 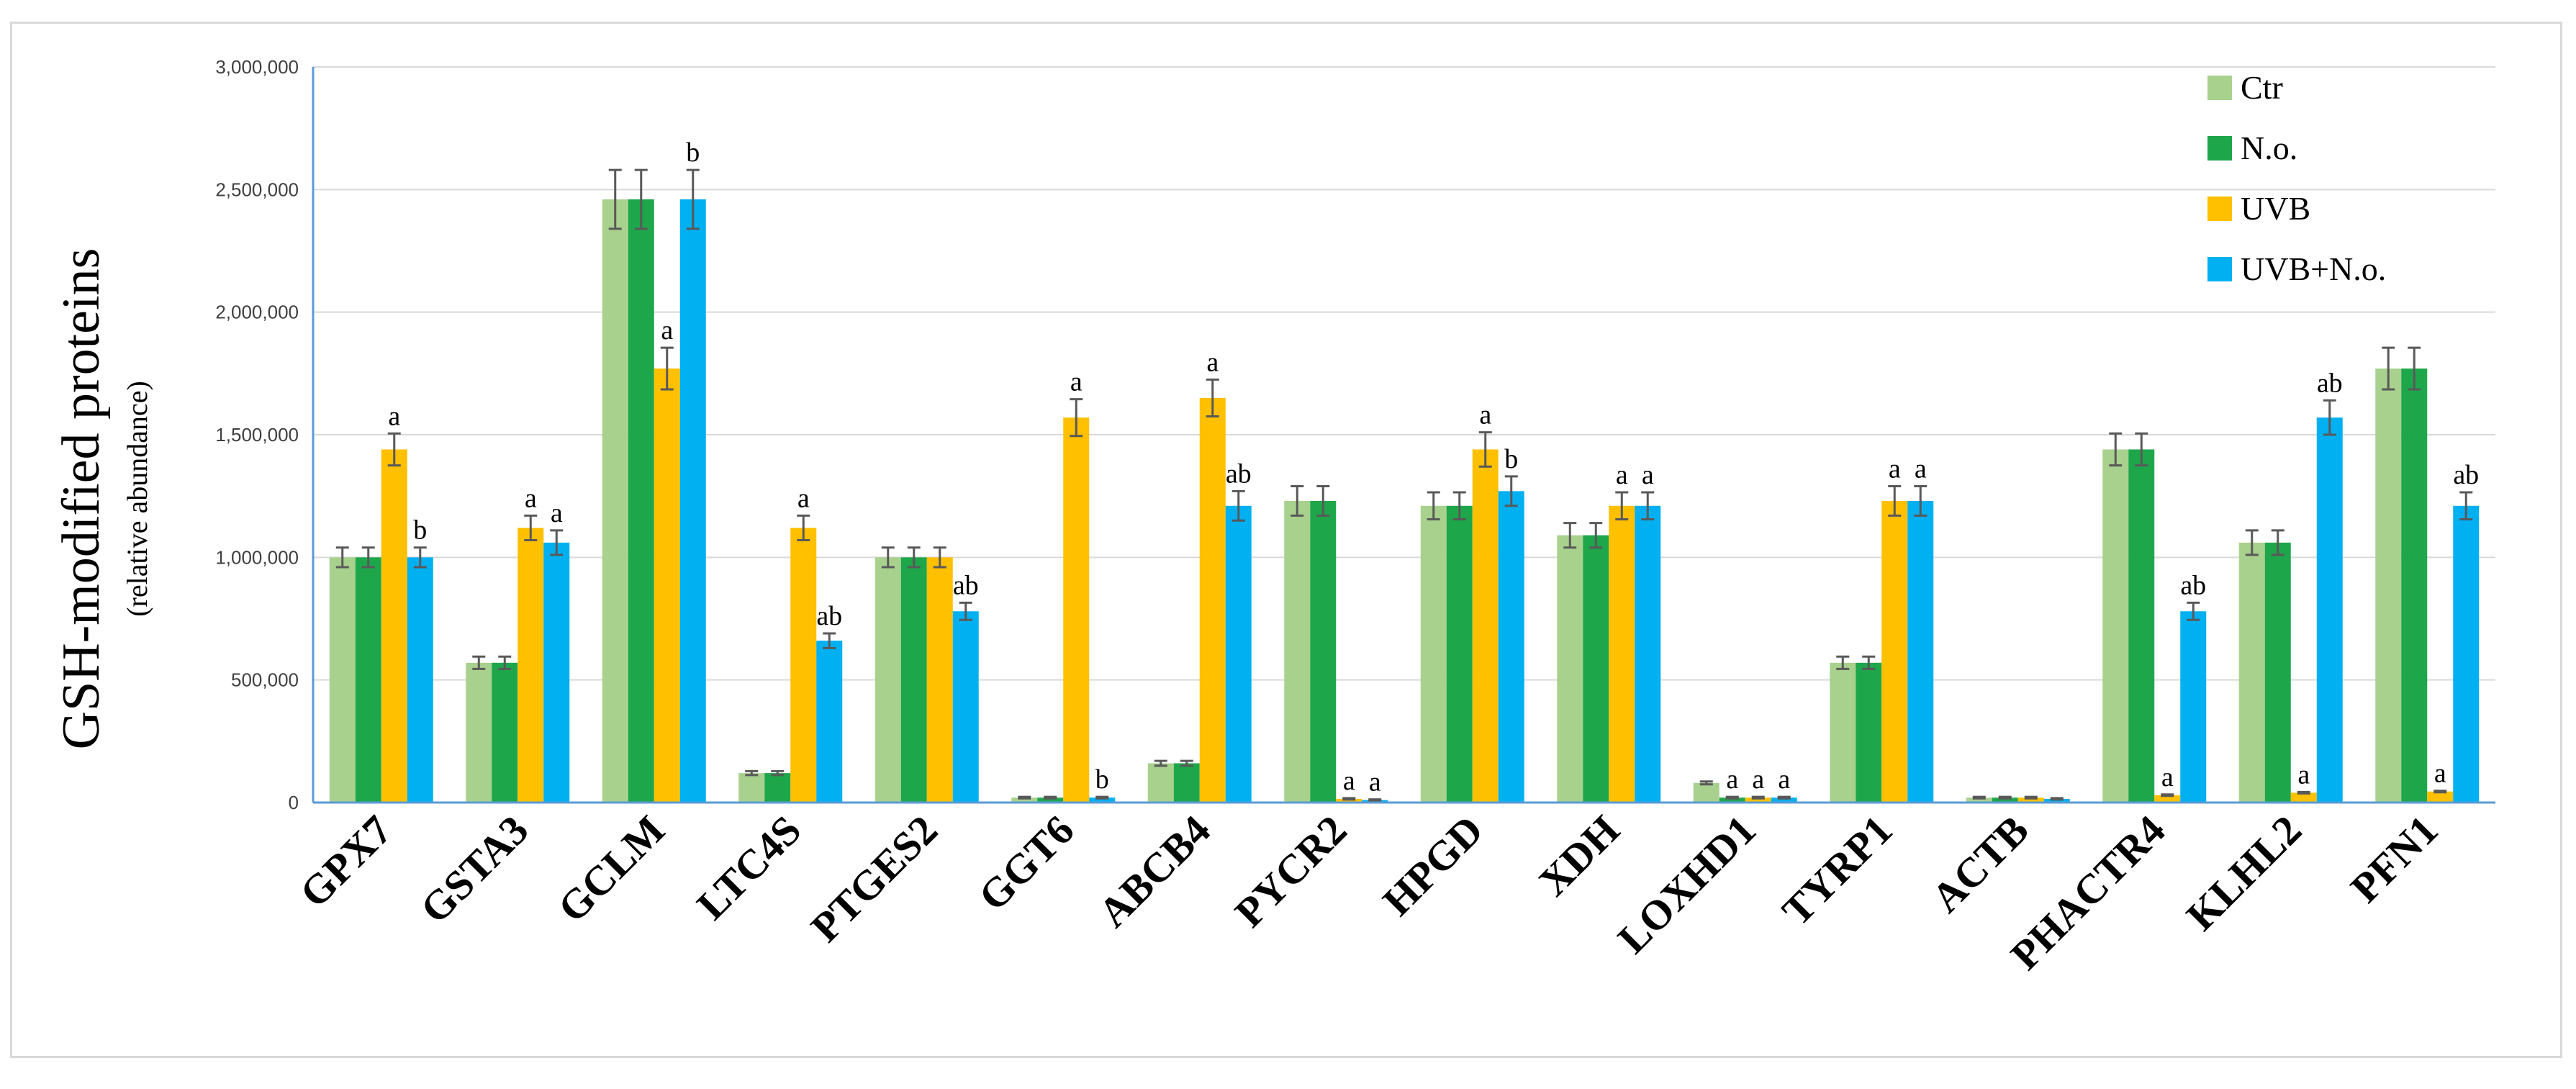 What do you see at coordinates (641, 501) in the screenshot?
I see `bar-n-o--gclm` at bounding box center [641, 501].